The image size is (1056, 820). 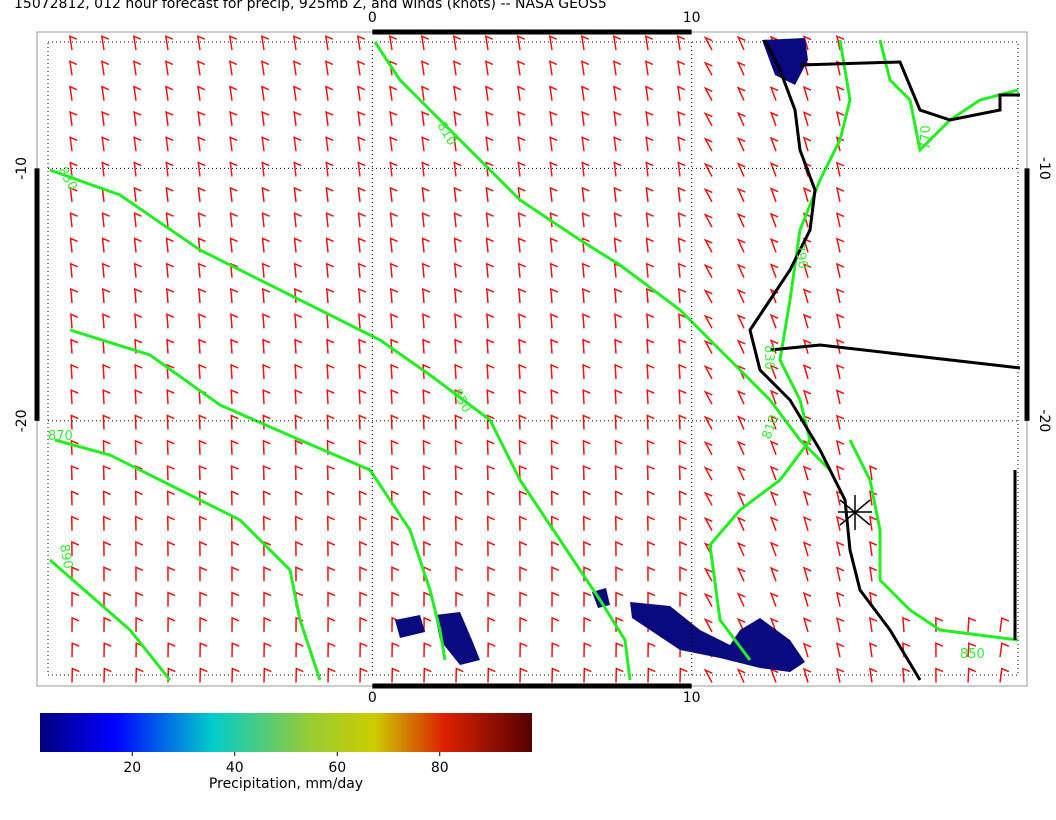 I want to click on lat-tick-label: -20, so click(x=1044, y=420).